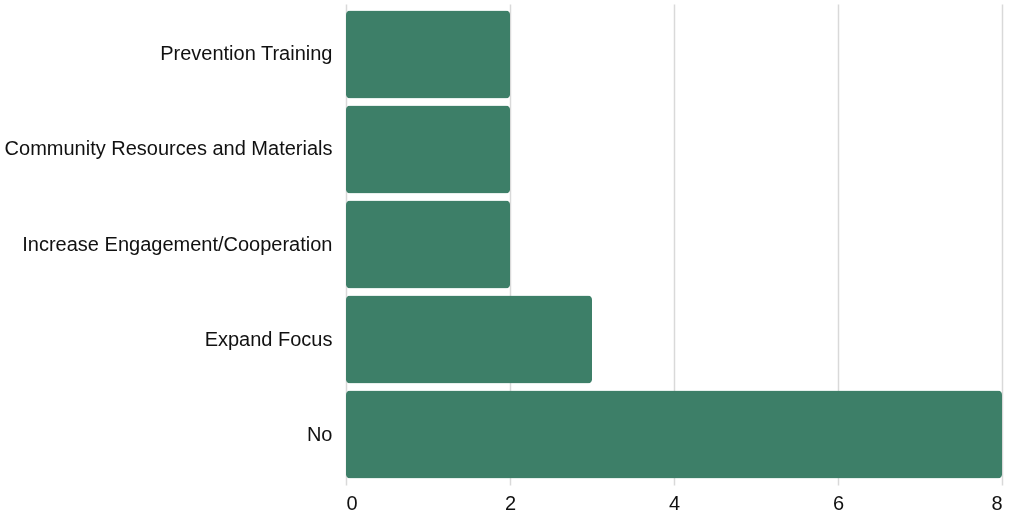 This screenshot has width=1018, height=525. What do you see at coordinates (674, 502) in the screenshot?
I see `x-tick-label: 4` at bounding box center [674, 502].